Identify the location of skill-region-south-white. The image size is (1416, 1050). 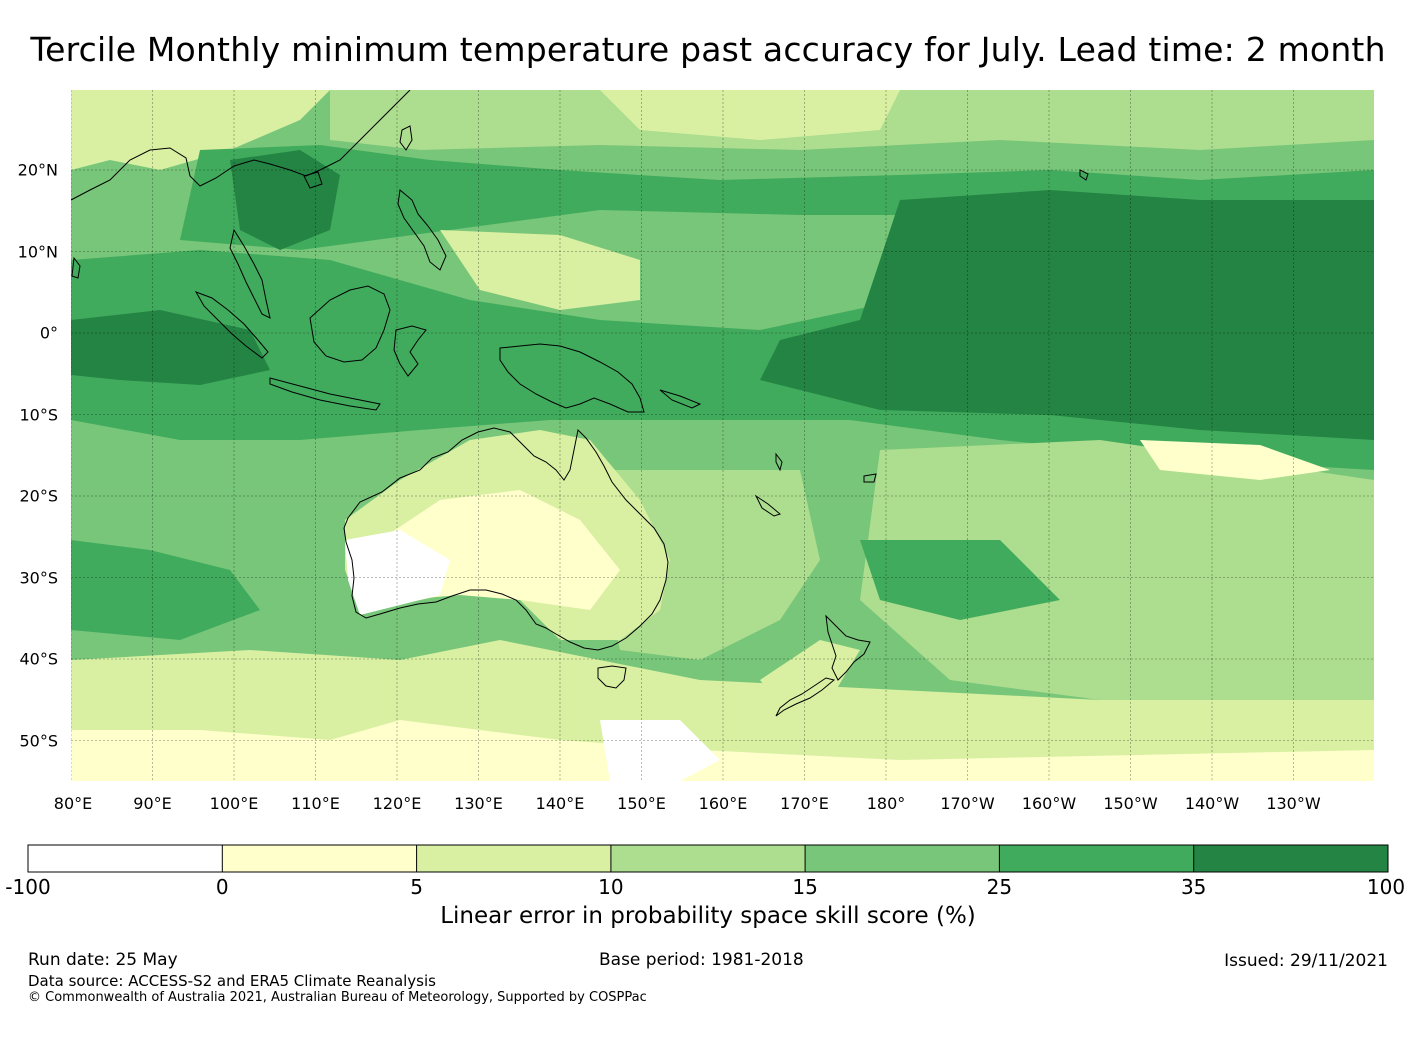
(660, 750).